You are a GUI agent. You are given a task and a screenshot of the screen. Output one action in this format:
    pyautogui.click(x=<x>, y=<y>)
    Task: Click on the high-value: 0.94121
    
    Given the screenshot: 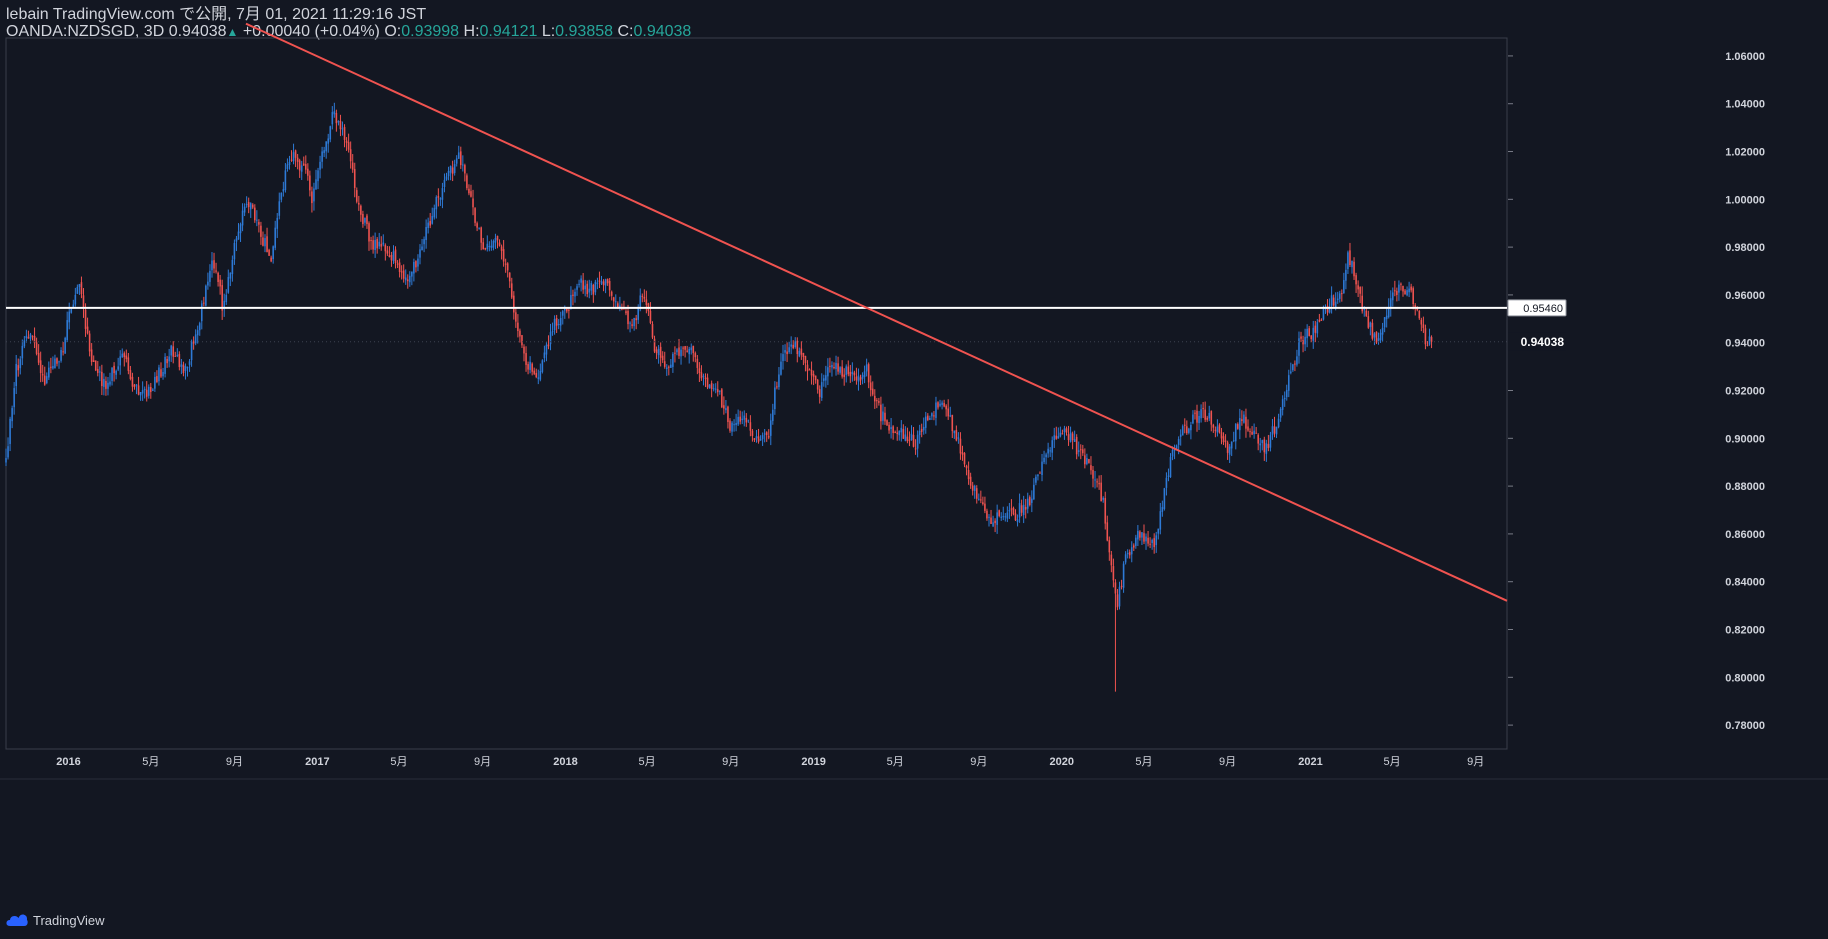 What is the action you would take?
    pyautogui.click(x=508, y=31)
    